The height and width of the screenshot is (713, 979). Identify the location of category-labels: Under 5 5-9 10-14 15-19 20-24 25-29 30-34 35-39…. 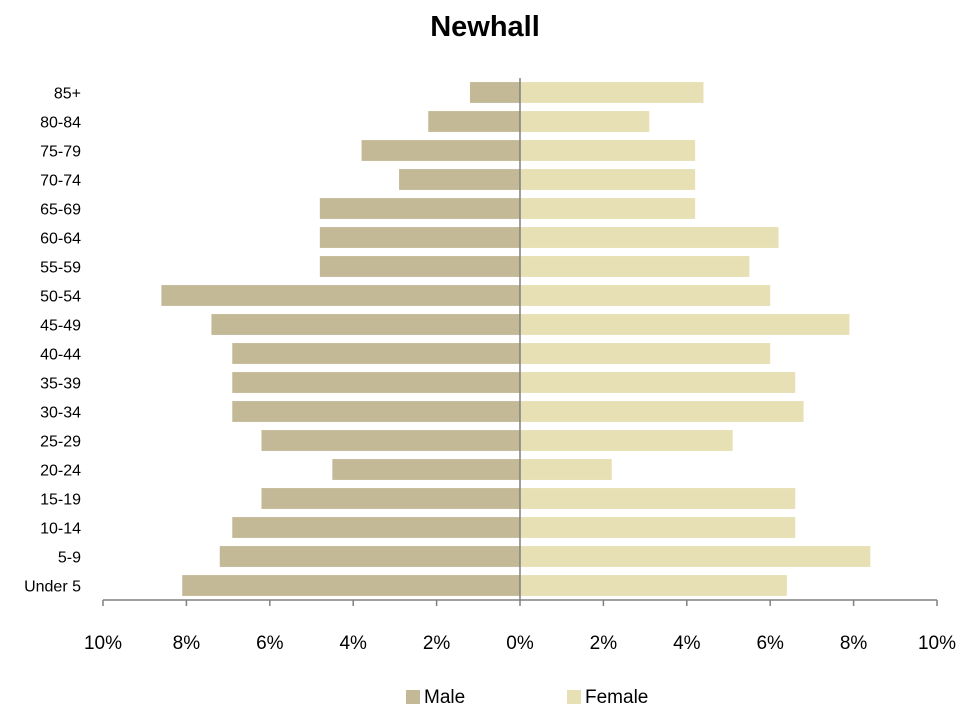
(52, 341).